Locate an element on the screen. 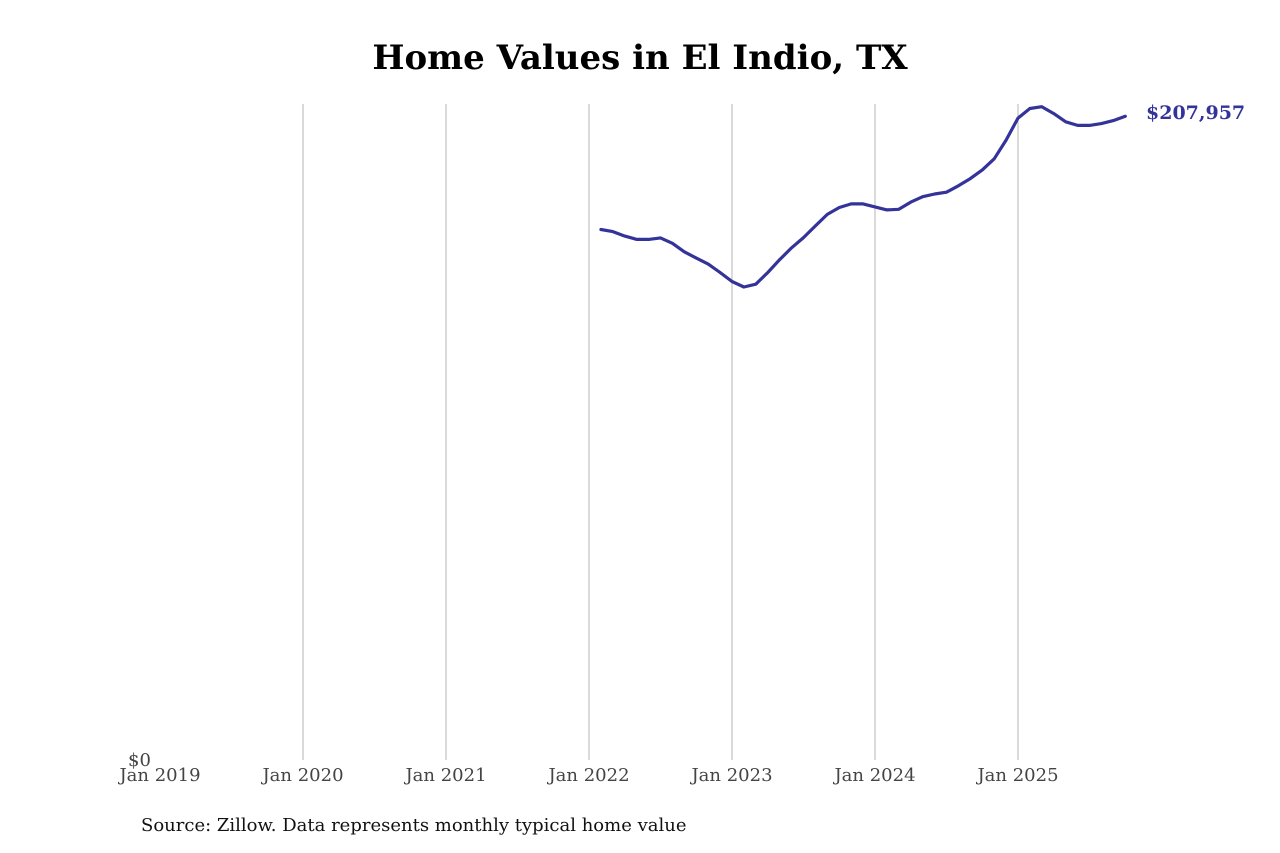 This screenshot has width=1280, height=853. x-axis-tick-label: Jan 2025 is located at coordinates (1016, 775).